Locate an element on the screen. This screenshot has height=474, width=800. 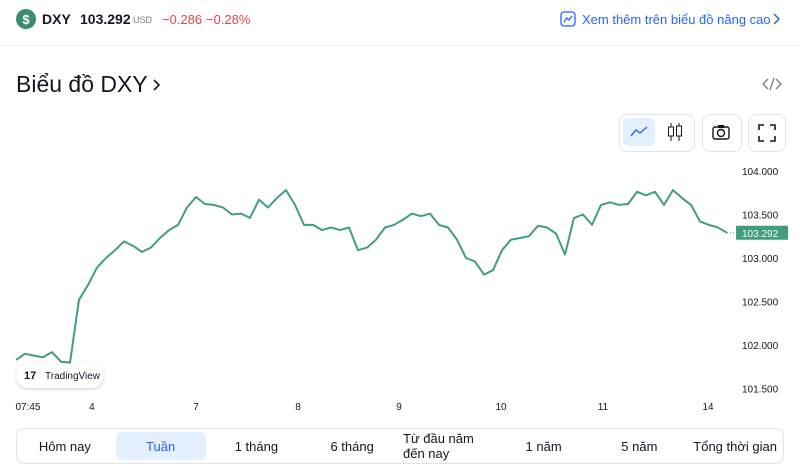
chart-link-icon is located at coordinates (568, 19).